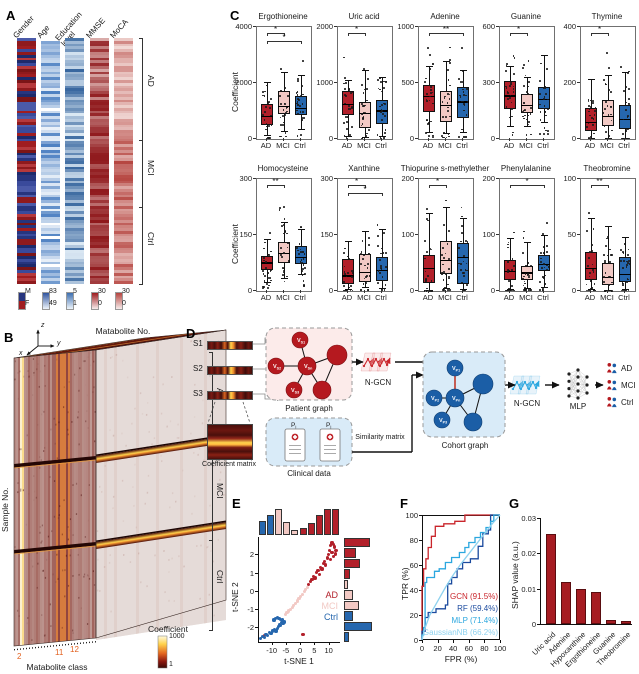 This screenshot has height=674, width=639. What do you see at coordinates (220, 577) in the screenshot?
I see `group-label-Ctrl: Ctrl` at bounding box center [220, 577].